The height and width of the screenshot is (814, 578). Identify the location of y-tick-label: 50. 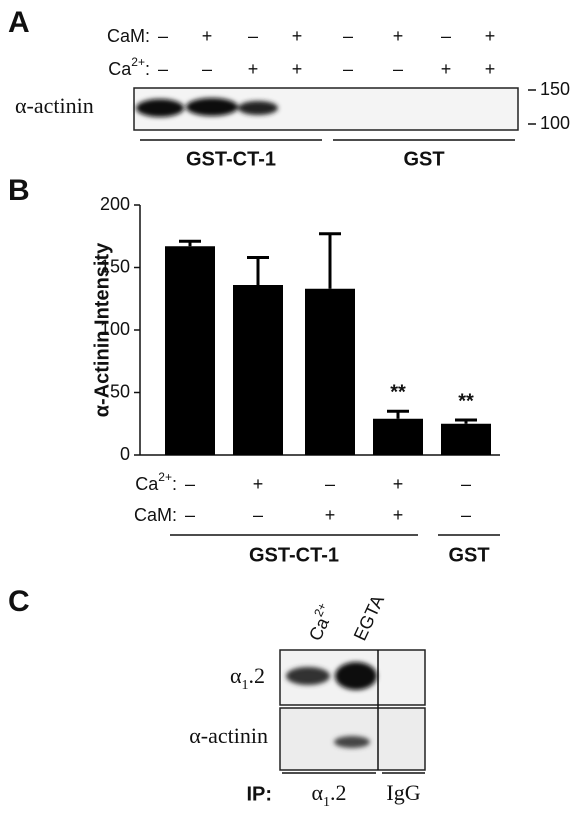
(120, 391).